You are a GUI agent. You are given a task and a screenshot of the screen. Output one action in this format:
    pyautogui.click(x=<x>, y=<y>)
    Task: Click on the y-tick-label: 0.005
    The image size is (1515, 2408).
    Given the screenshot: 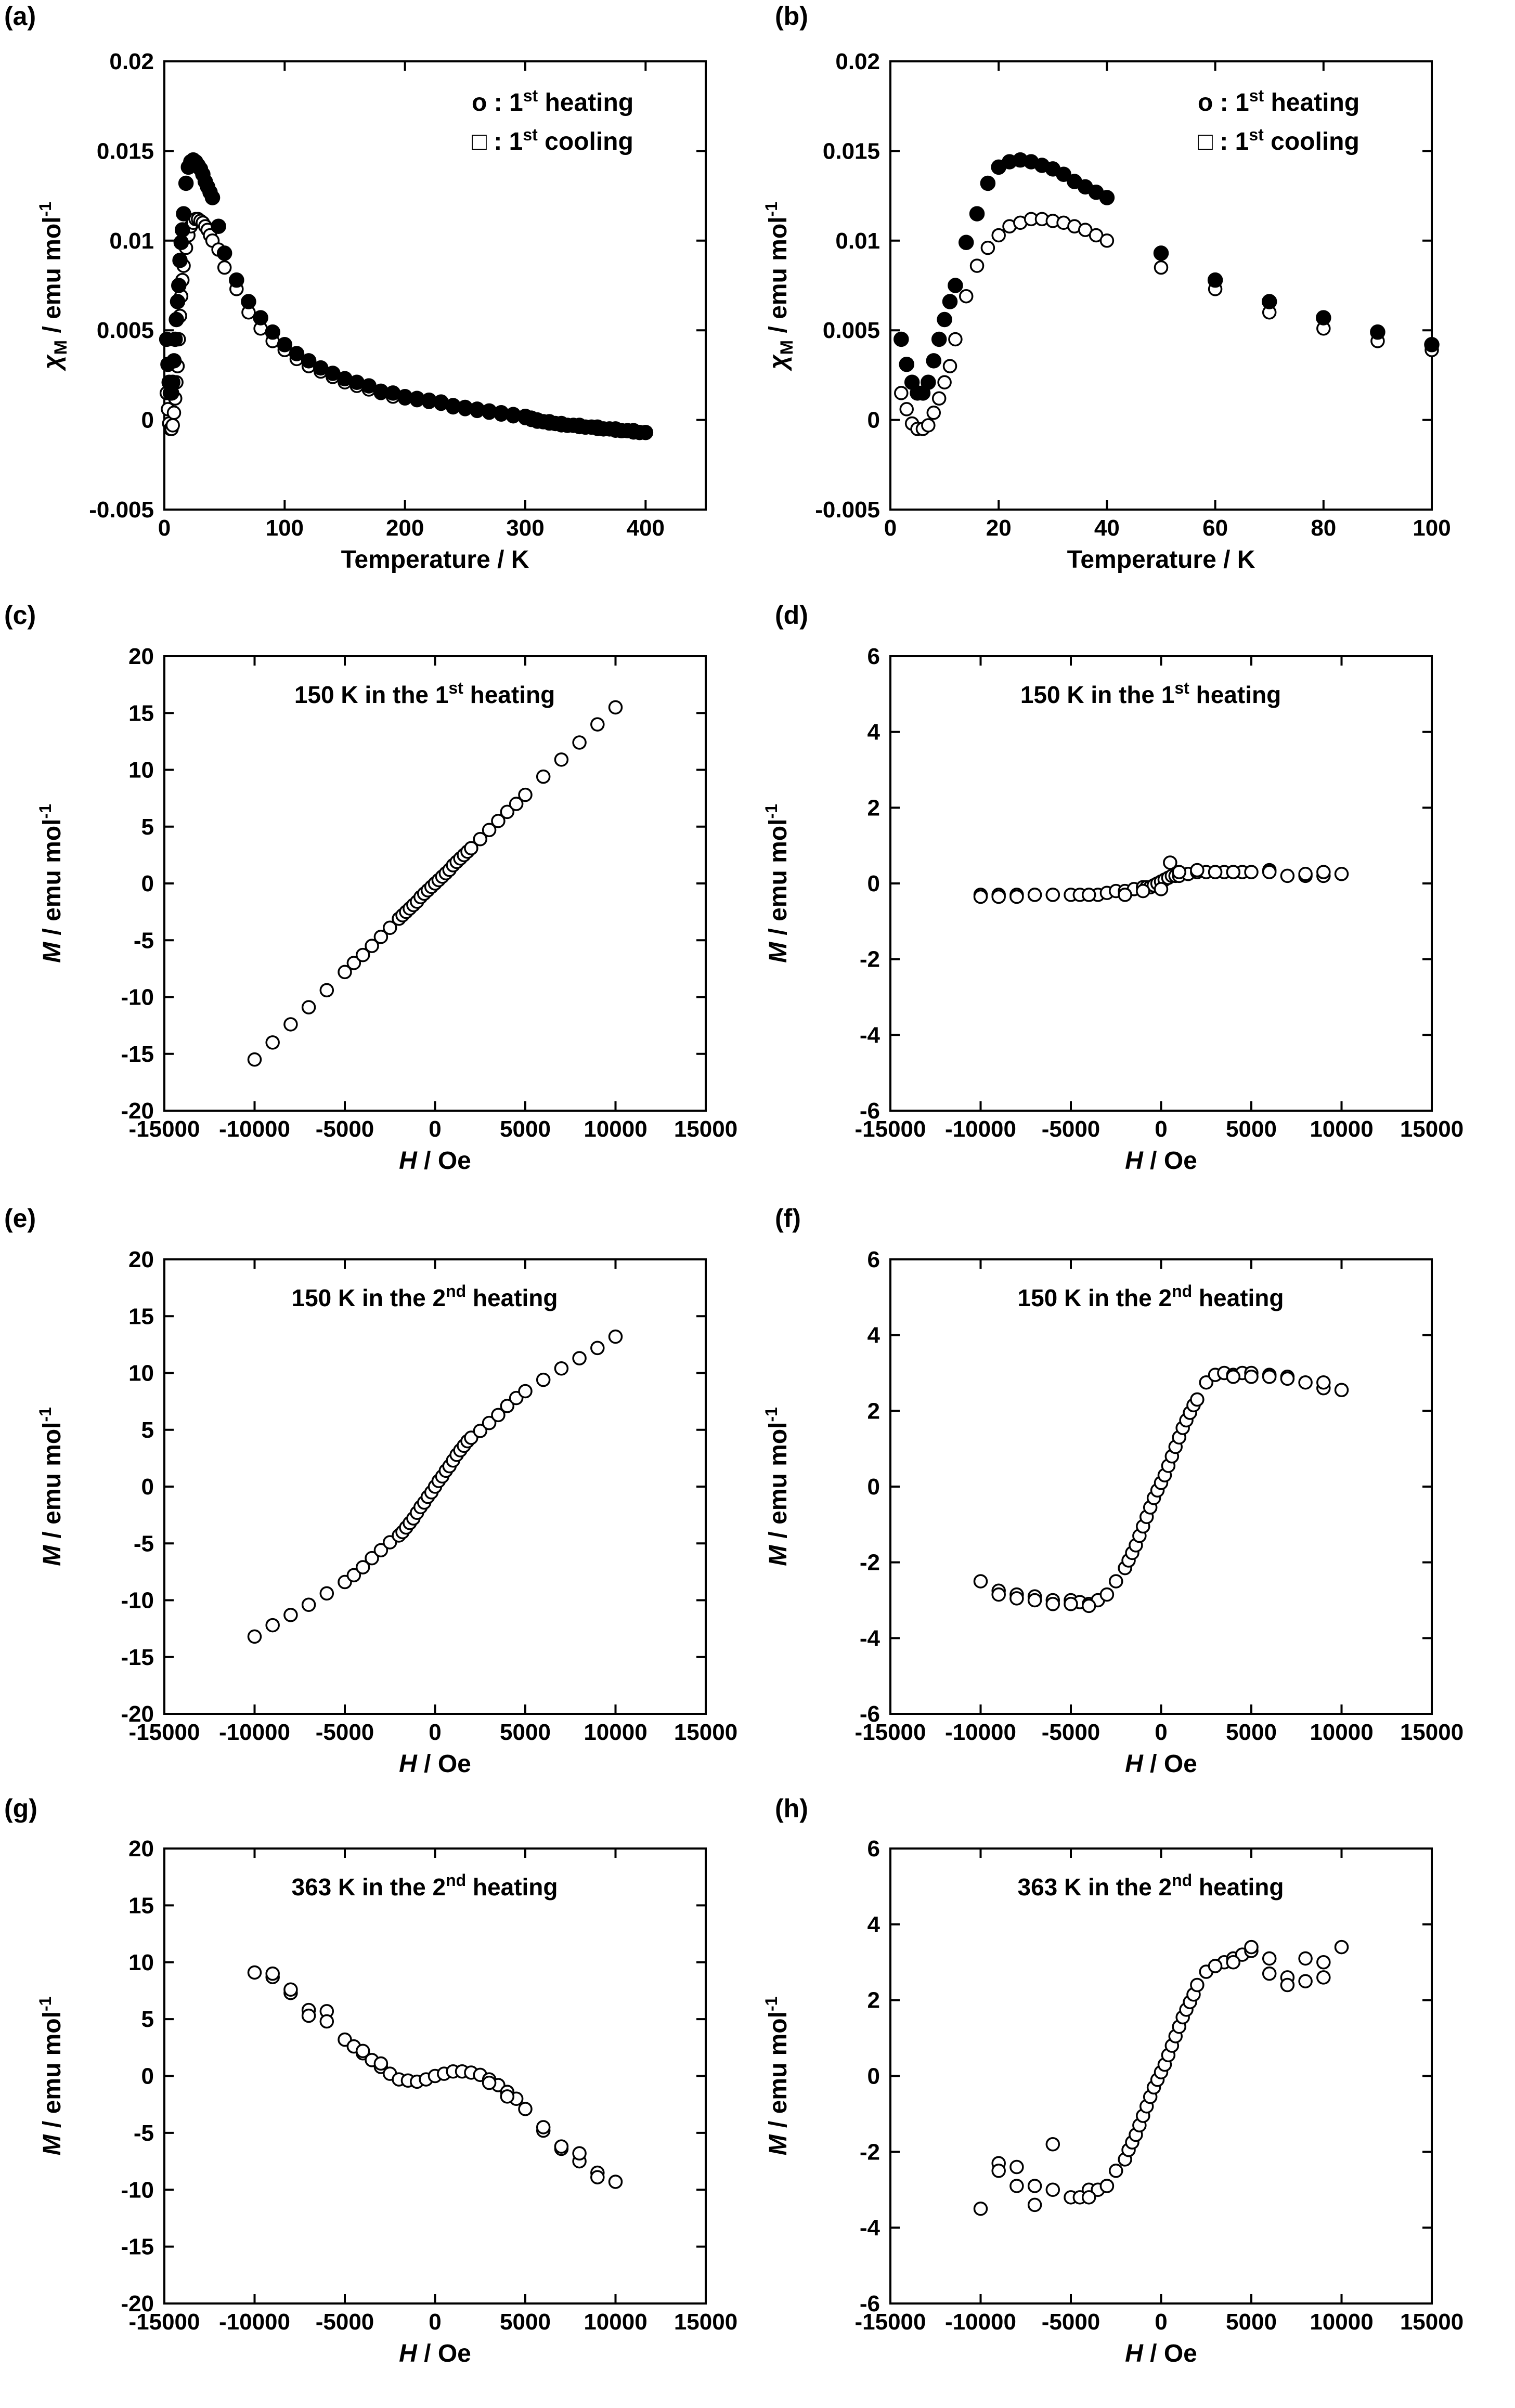 What is the action you would take?
    pyautogui.click(x=851, y=330)
    